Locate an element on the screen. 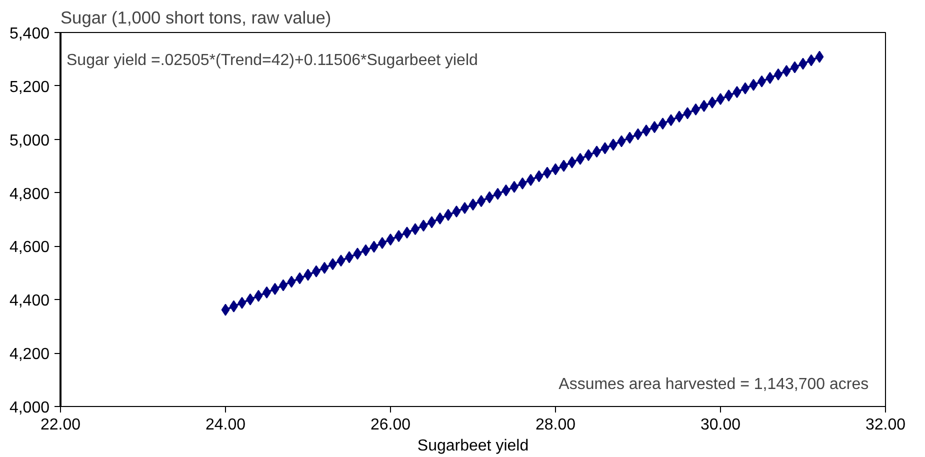 Image resolution: width=925 pixels, height=457 pixels. x-tick-label: 22.00 is located at coordinates (60, 425).